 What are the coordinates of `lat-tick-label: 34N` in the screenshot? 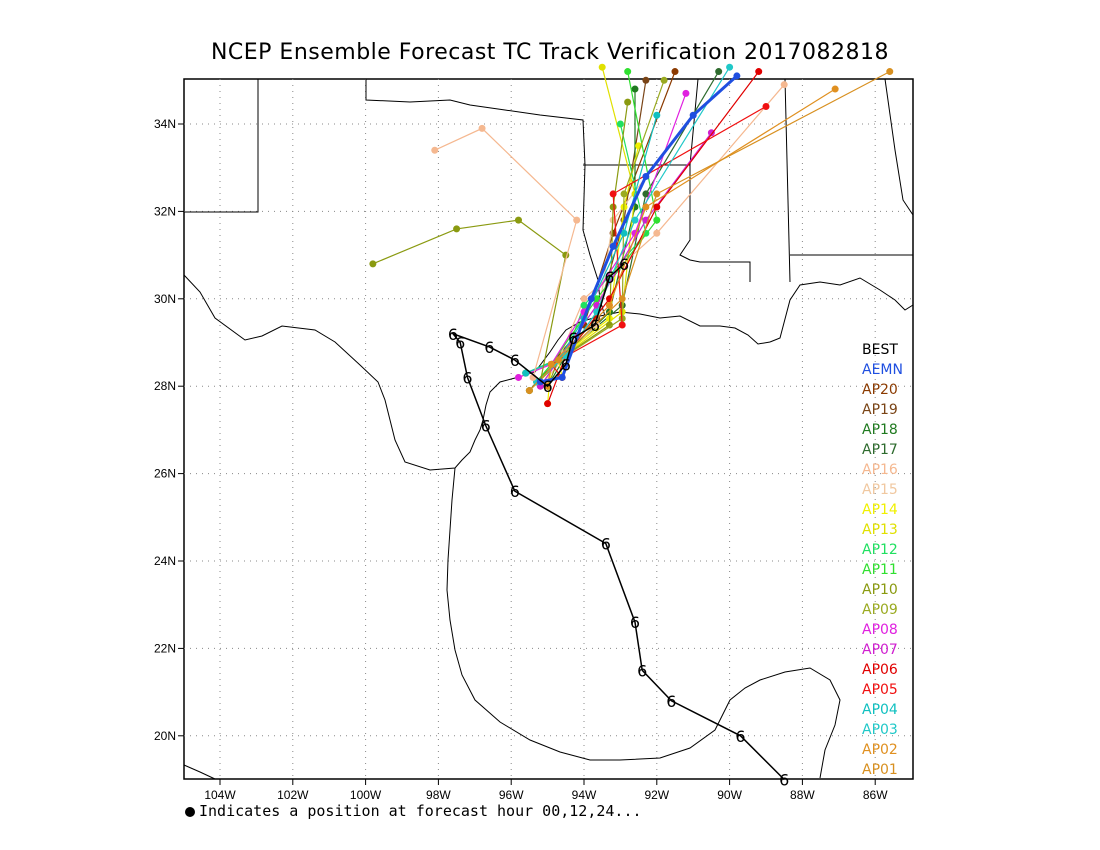 It's located at (165, 124).